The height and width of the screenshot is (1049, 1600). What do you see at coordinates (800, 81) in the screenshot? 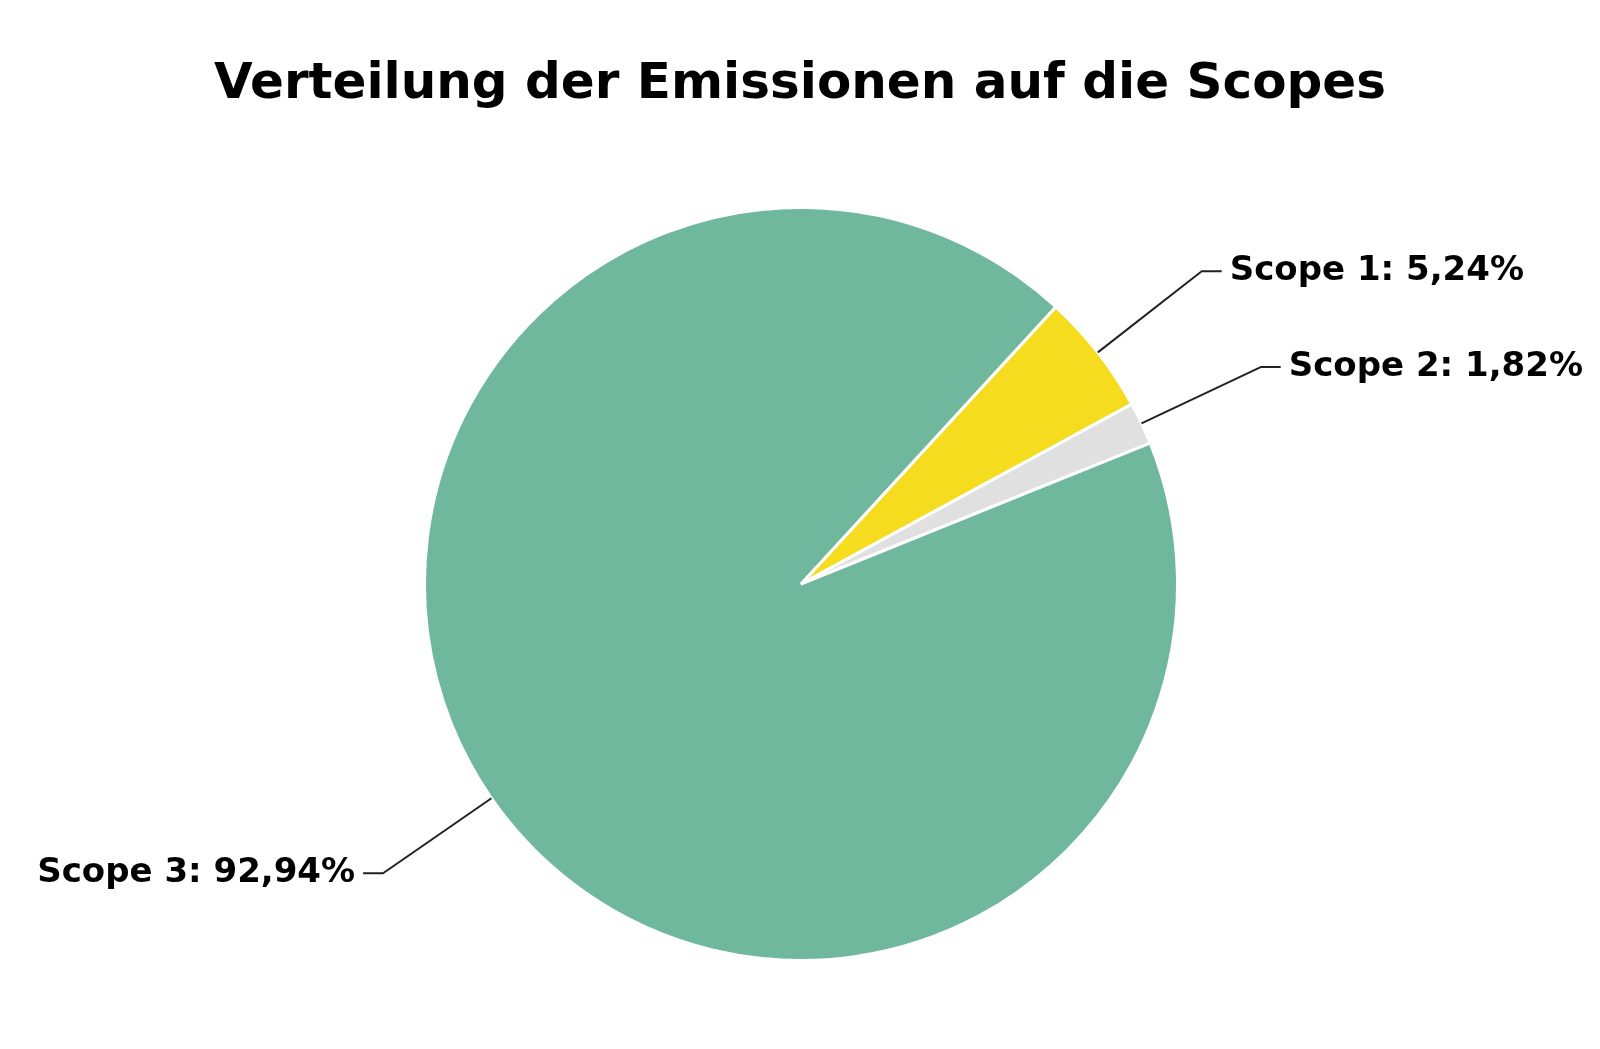
I see `chart-title: Verteilung der Emissionen auf die Scopes` at bounding box center [800, 81].